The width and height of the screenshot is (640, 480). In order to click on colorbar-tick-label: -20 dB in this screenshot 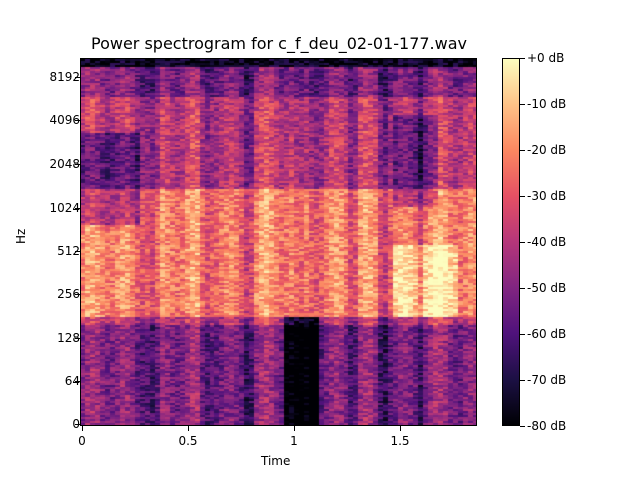, I will do `click(547, 150)`.